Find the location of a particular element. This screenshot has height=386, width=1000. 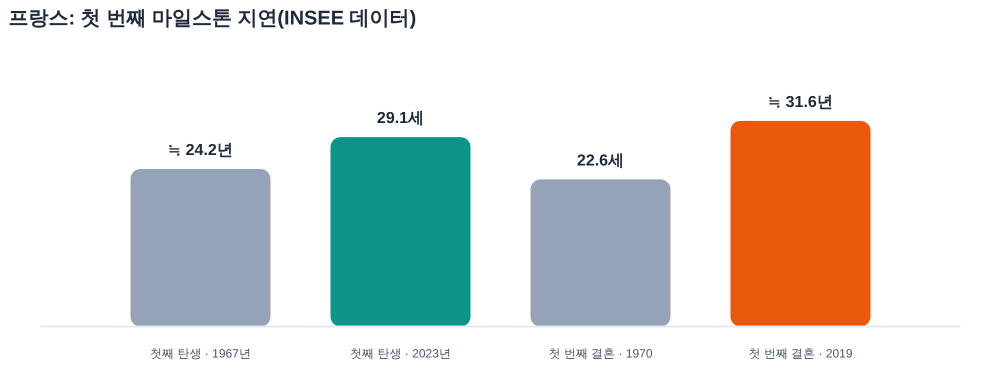

data-label: 29.1세 is located at coordinates (400, 119).